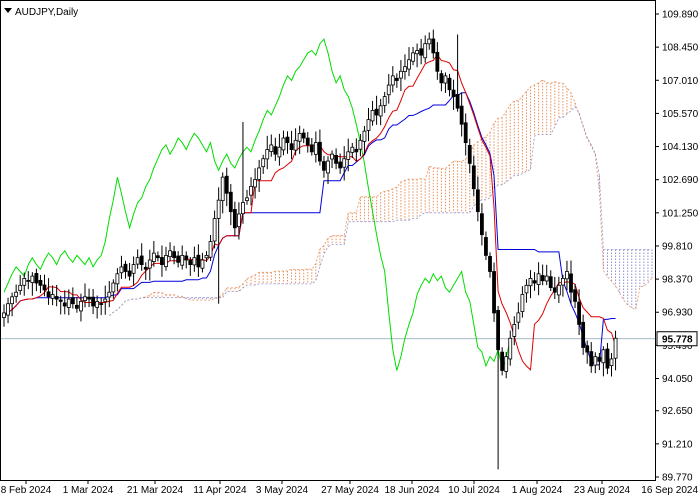 The image size is (700, 500). I want to click on current-price-value: 95.778, so click(677, 340).